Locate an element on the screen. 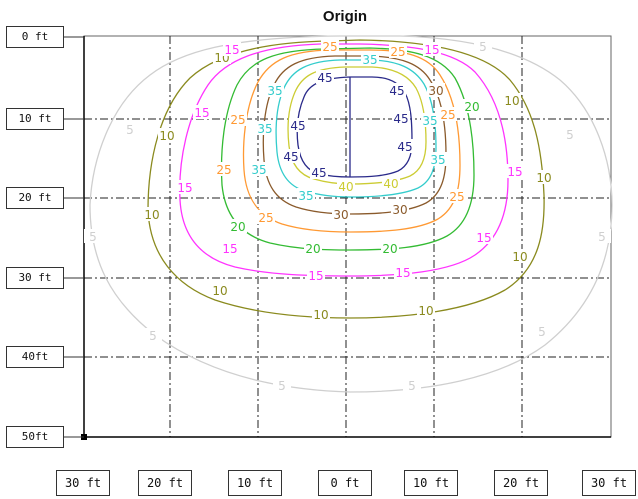  y-axis-label-20: 20 ft is located at coordinates (35, 198).